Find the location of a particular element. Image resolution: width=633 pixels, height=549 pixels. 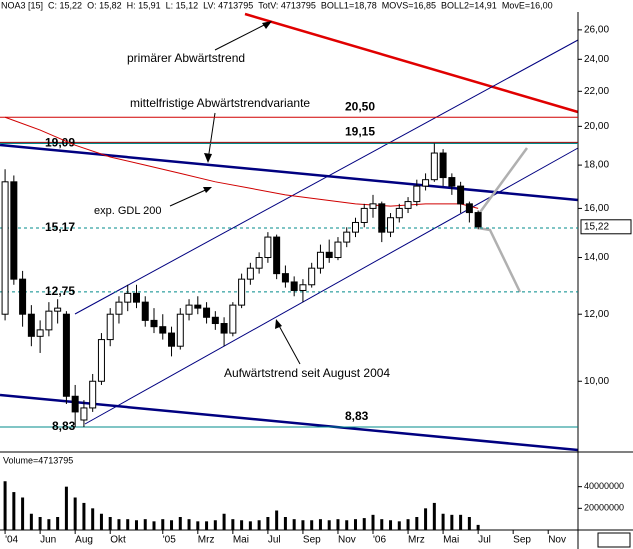

header-item: MOVS=16,85 is located at coordinates (409, 5).